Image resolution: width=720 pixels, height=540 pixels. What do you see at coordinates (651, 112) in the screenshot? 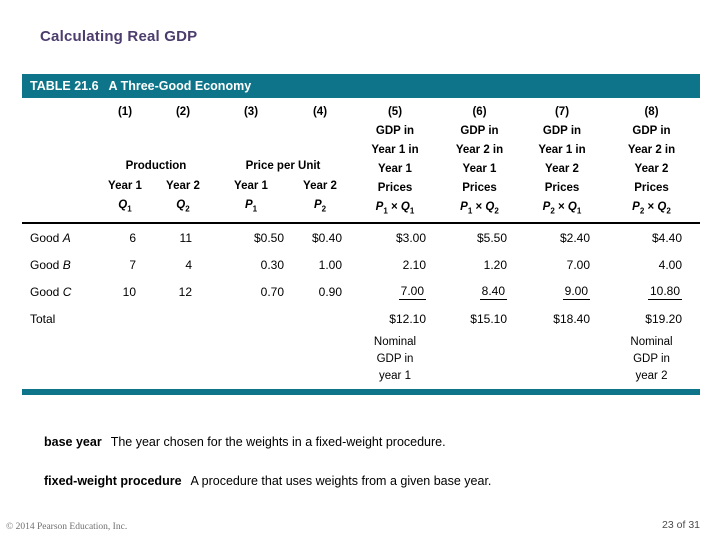
I see `column-number: (8)` at bounding box center [651, 112].